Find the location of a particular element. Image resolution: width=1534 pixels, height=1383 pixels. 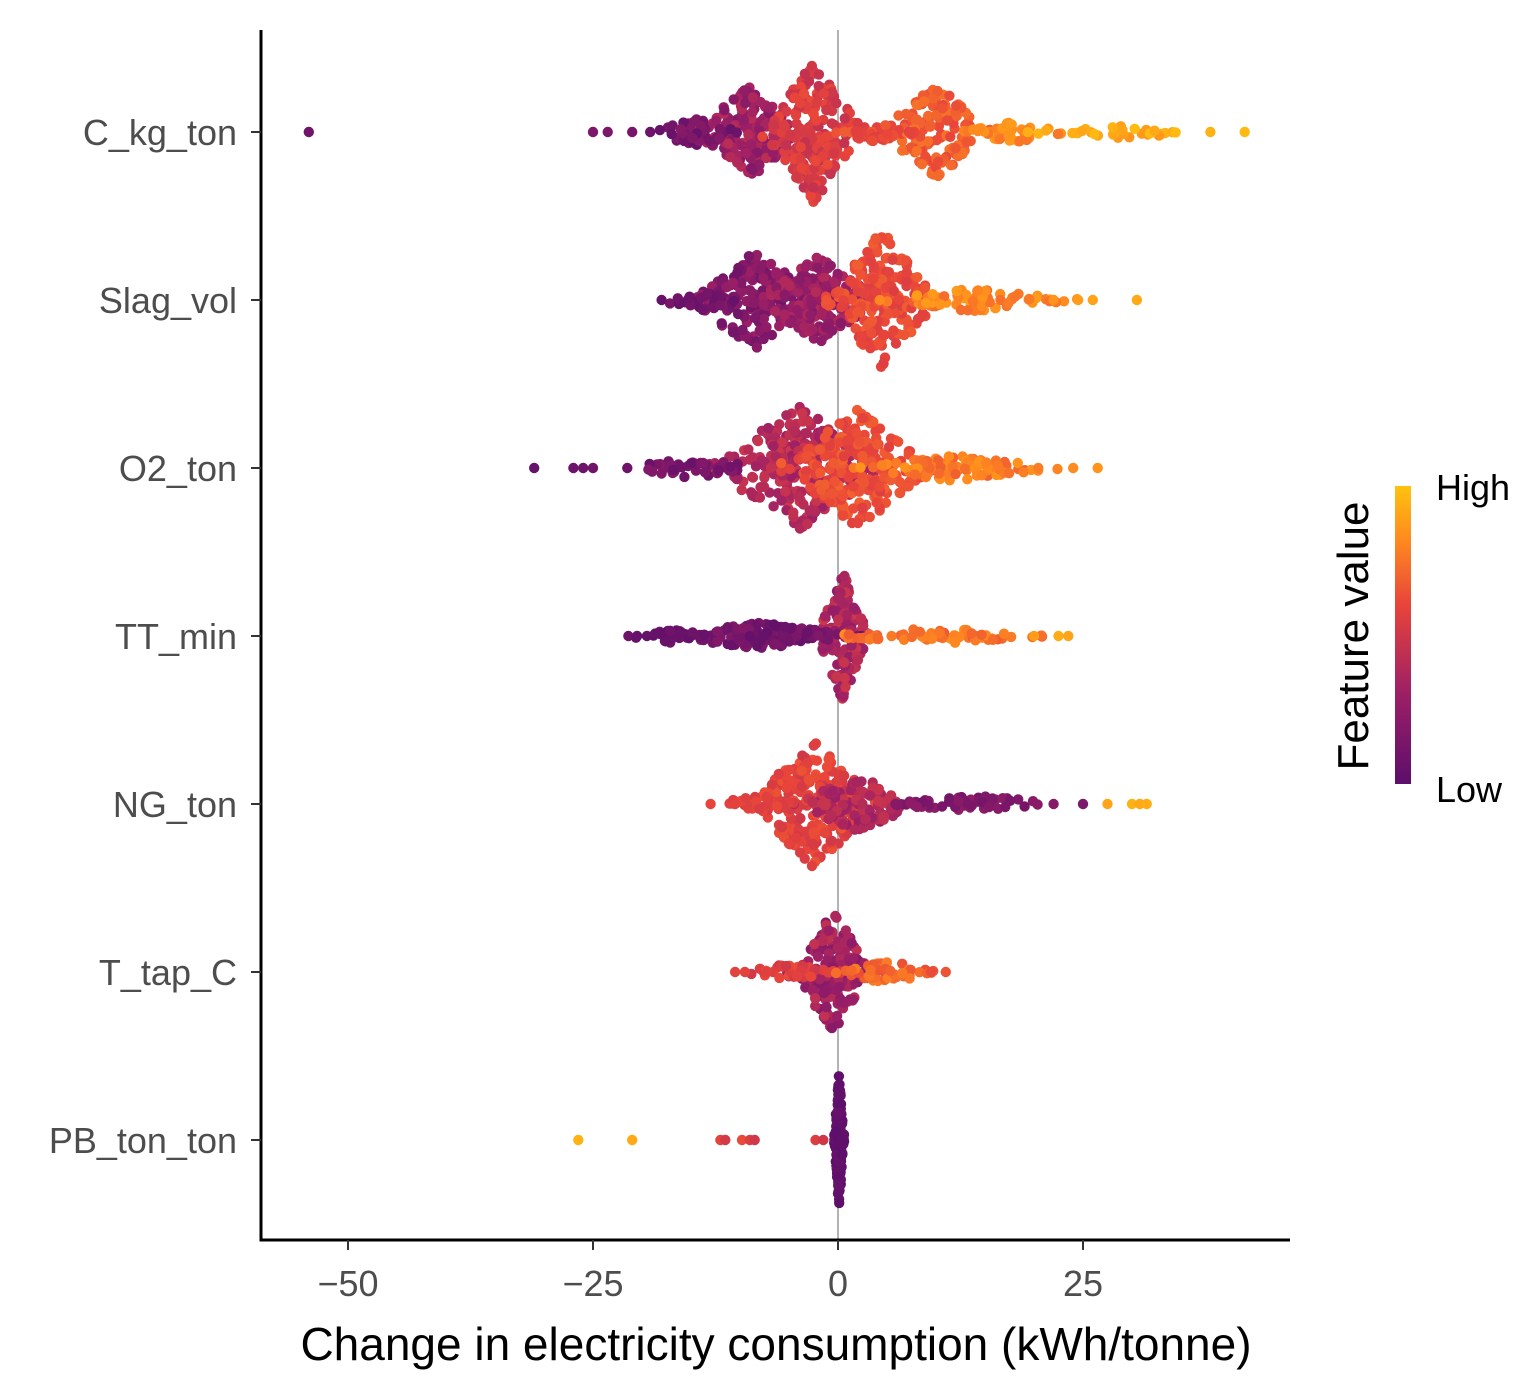

legend-low-label: Low is located at coordinates (1469, 789).